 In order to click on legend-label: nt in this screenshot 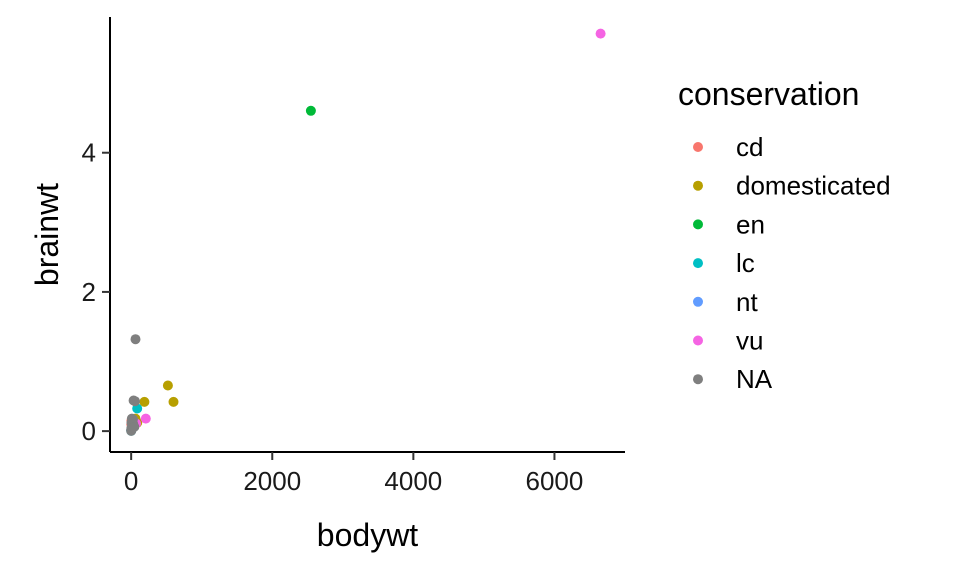, I will do `click(747, 302)`.